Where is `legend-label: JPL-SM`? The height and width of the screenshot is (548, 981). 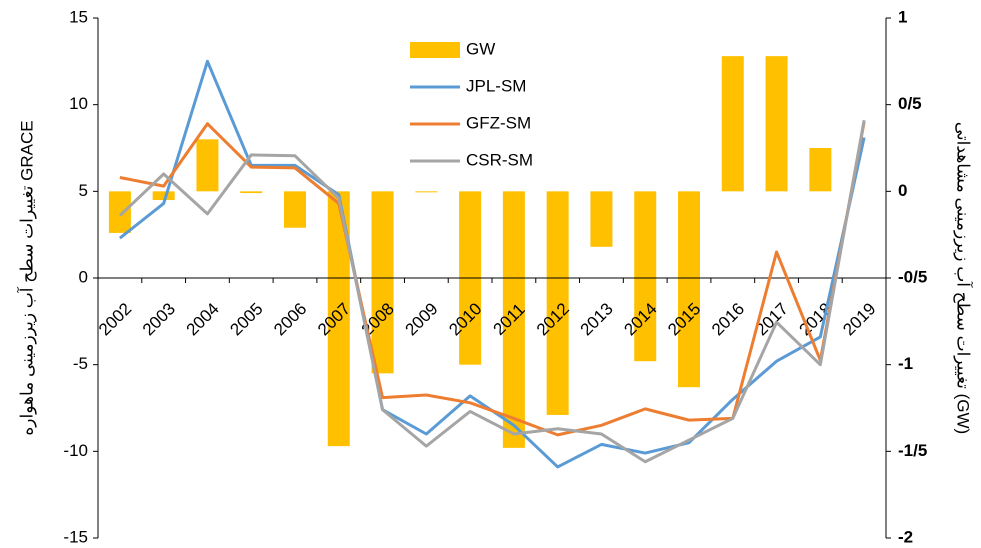 legend-label: JPL-SM is located at coordinates (496, 85).